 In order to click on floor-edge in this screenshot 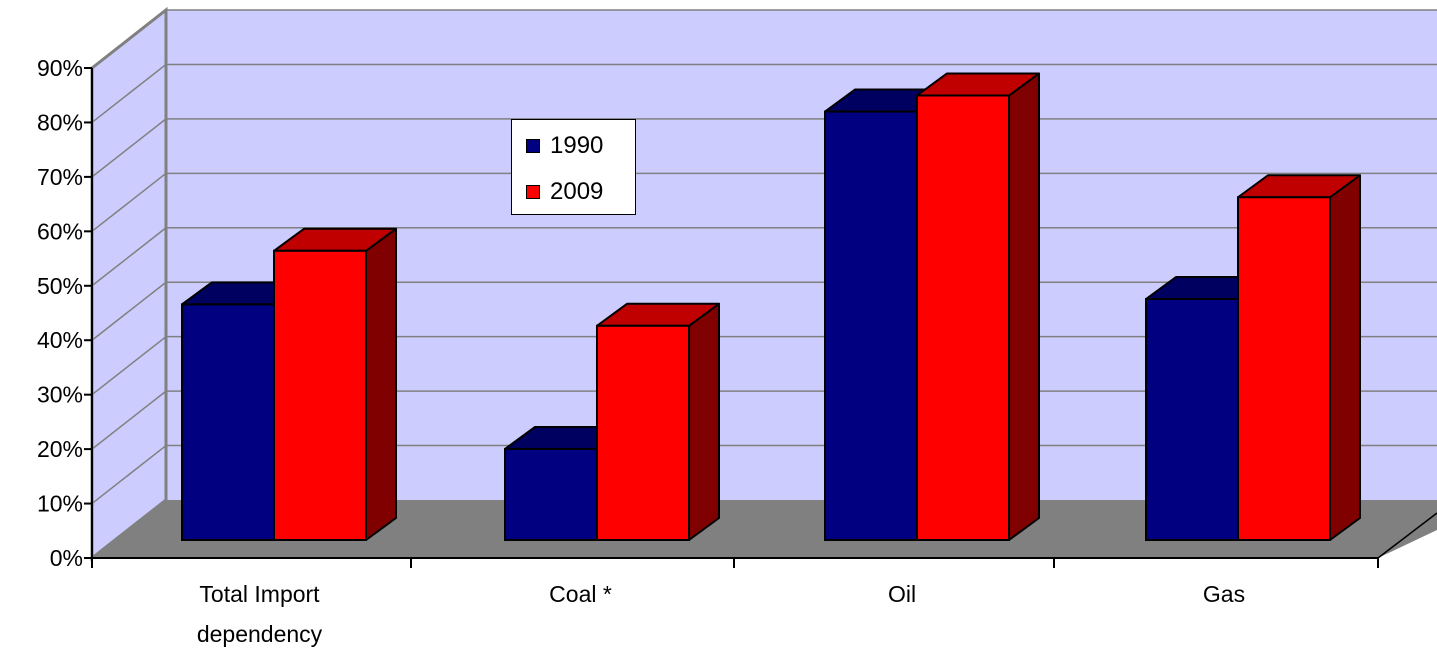, I will do `click(1407, 535)`.